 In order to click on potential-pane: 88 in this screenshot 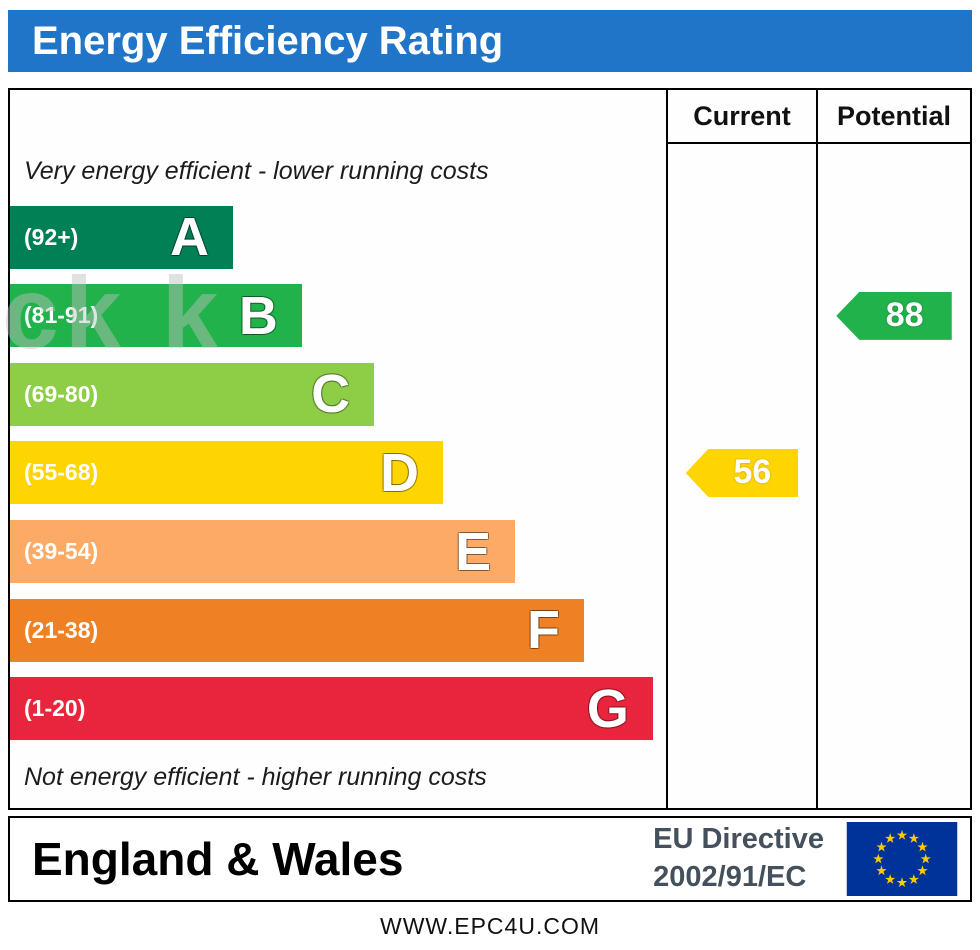, I will do `click(893, 476)`.